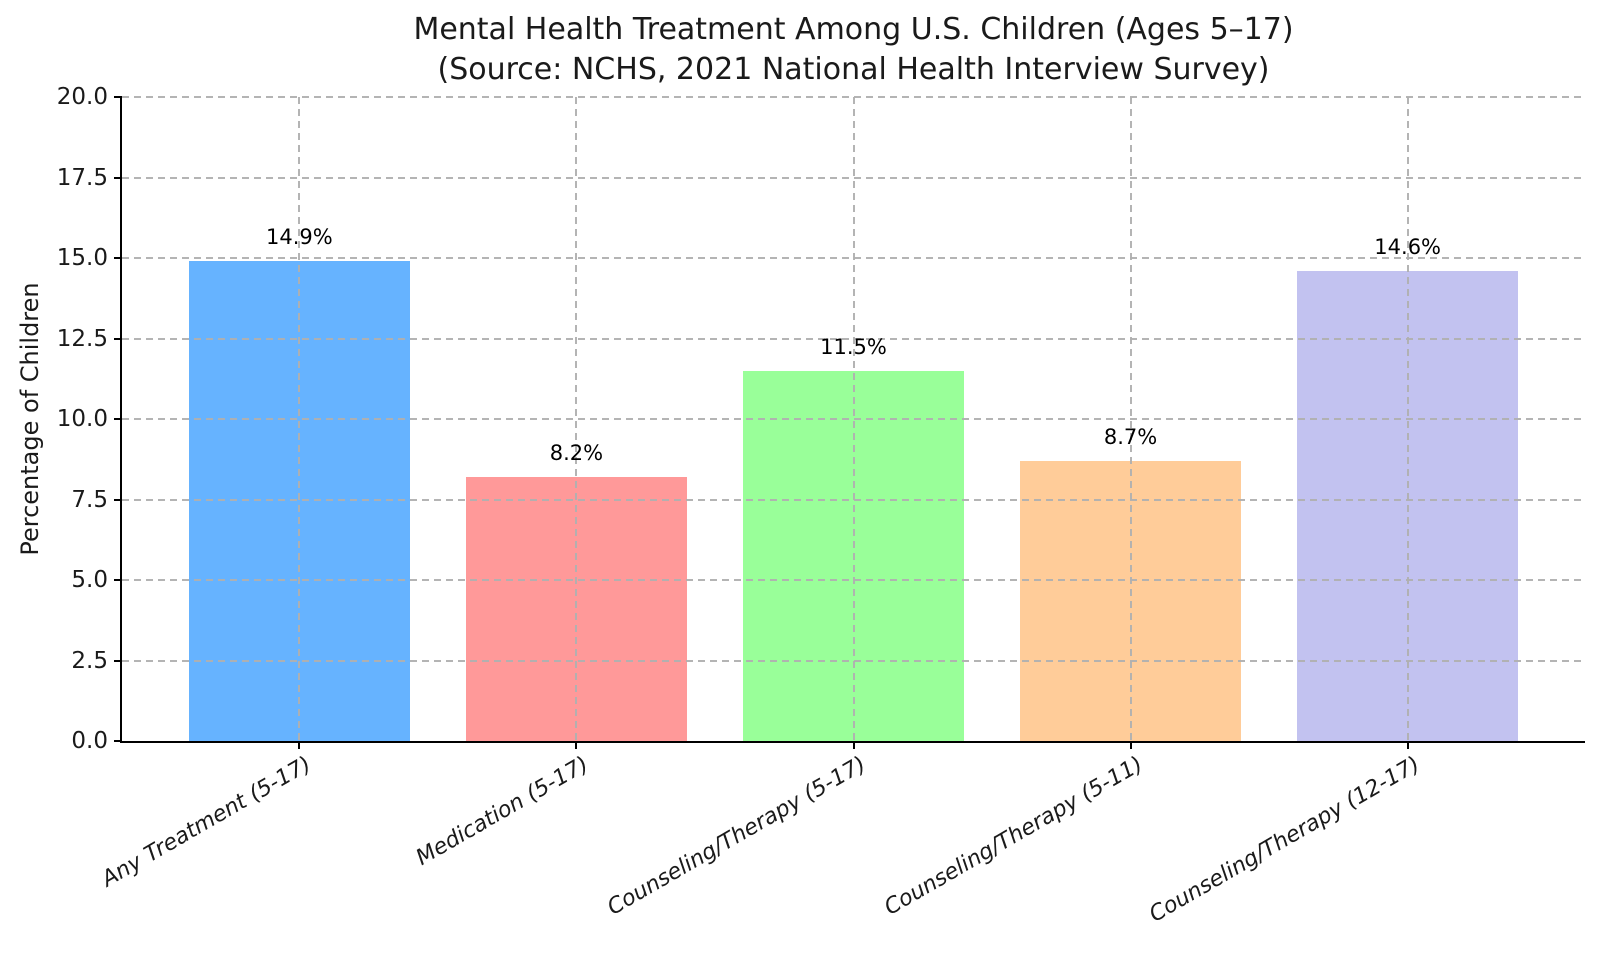  What do you see at coordinates (82, 258) in the screenshot?
I see `y-tick-label: 15.0` at bounding box center [82, 258].